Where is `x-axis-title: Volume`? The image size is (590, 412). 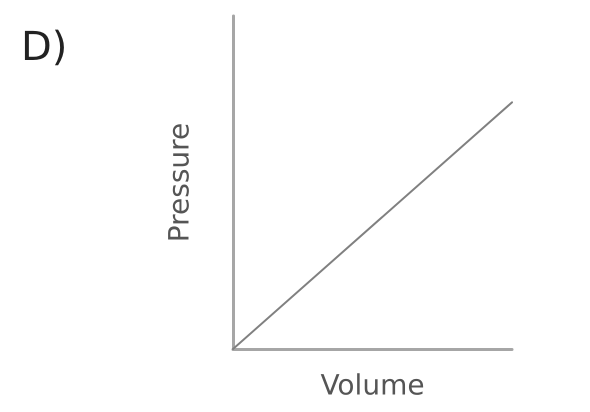 x-axis-title: Volume is located at coordinates (372, 385).